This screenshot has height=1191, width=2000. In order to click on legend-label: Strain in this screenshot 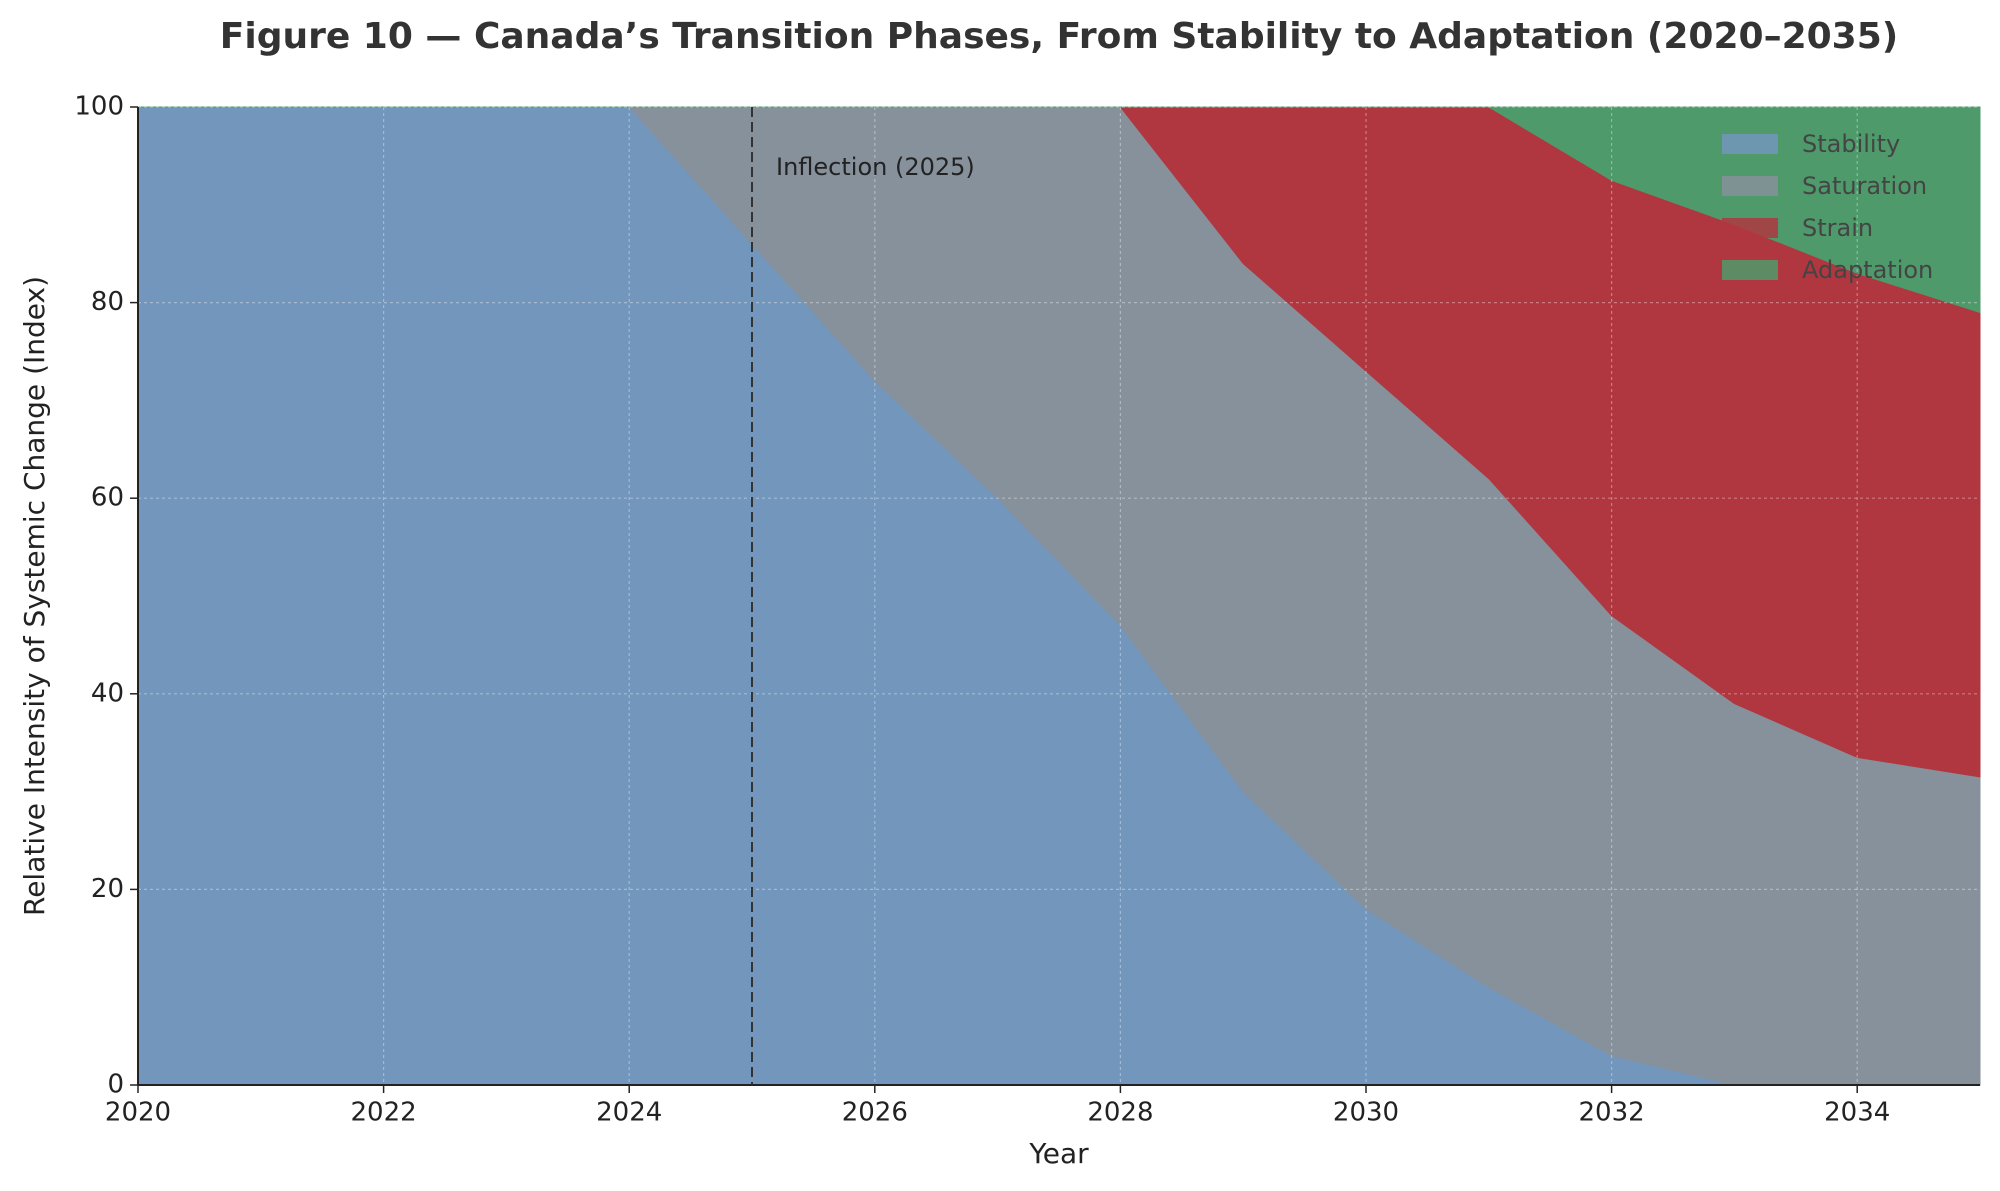, I will do `click(1837, 228)`.